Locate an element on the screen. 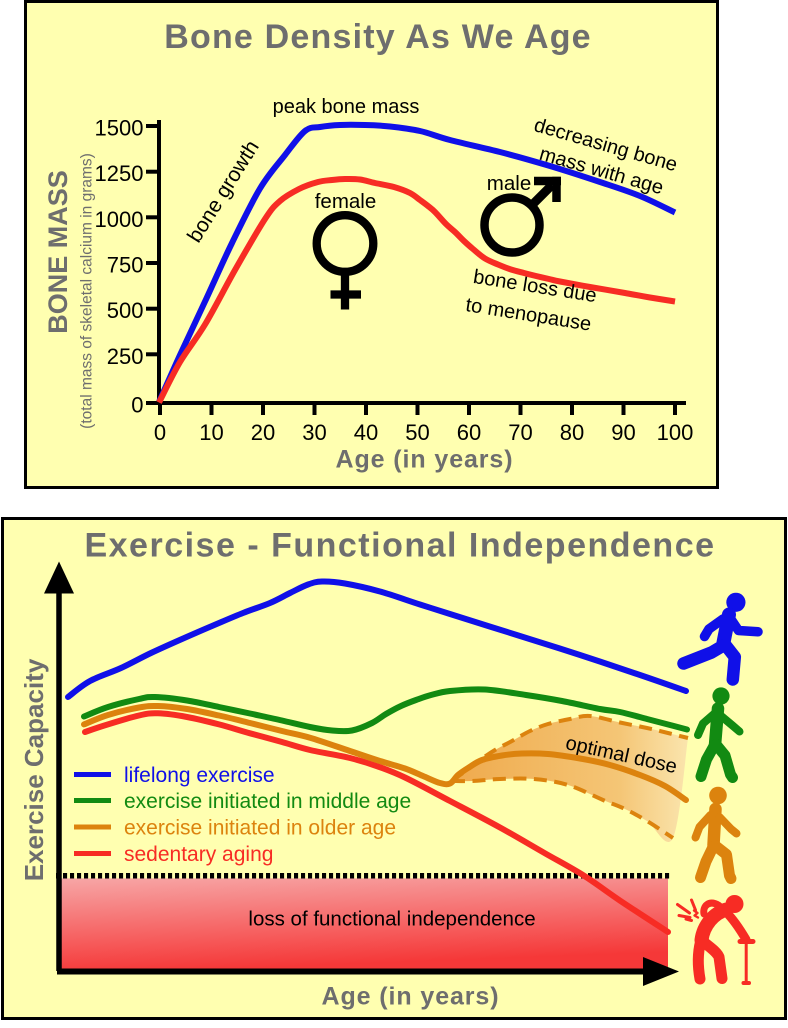  svg-text: BONE MASS is located at coordinates (58, 252).